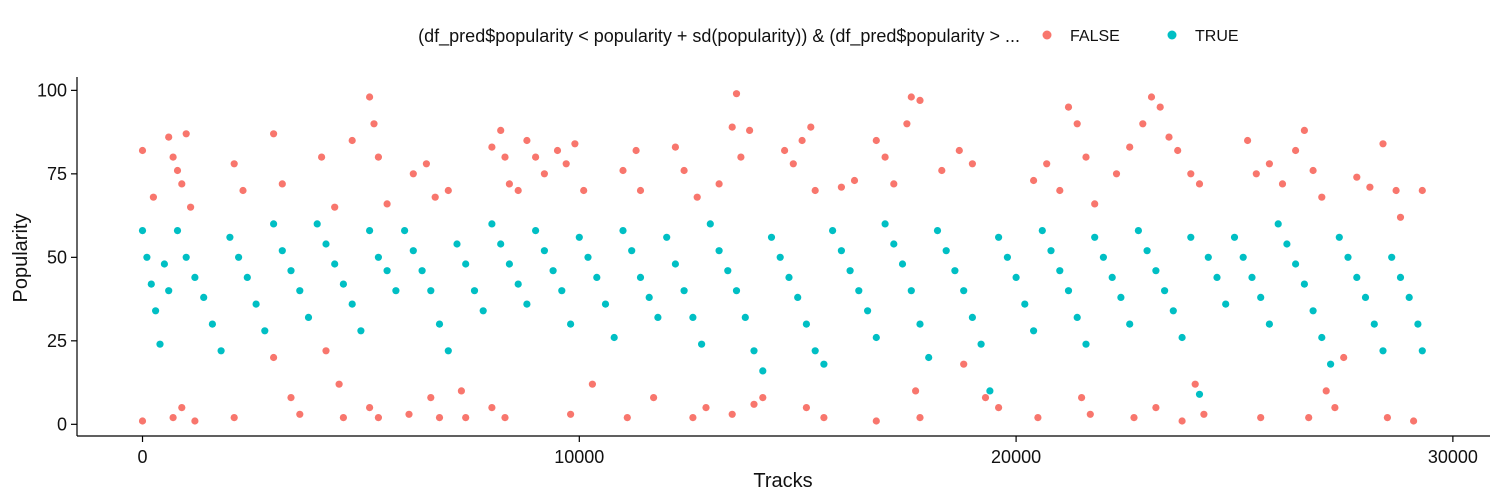 The height and width of the screenshot is (500, 1500). Describe the element at coordinates (579, 457) in the screenshot. I see `x-tick-label: 10000` at that location.